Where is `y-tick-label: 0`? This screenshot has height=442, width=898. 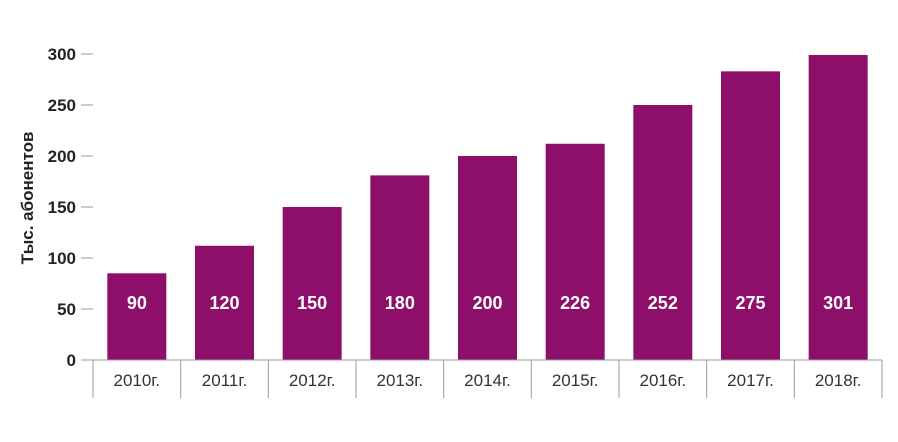 y-tick-label: 0 is located at coordinates (71, 360).